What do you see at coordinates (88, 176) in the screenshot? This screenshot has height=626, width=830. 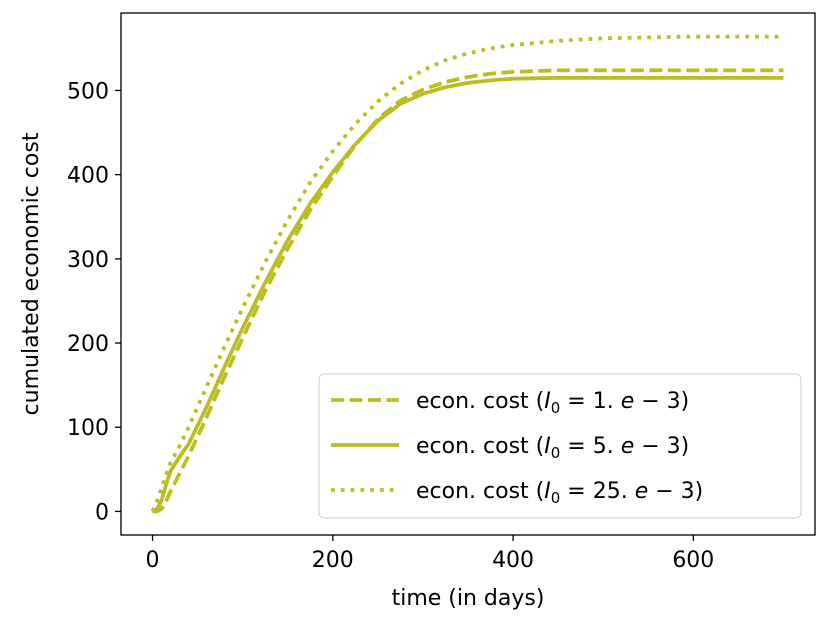 I see `y-tick-label: 400` at bounding box center [88, 176].